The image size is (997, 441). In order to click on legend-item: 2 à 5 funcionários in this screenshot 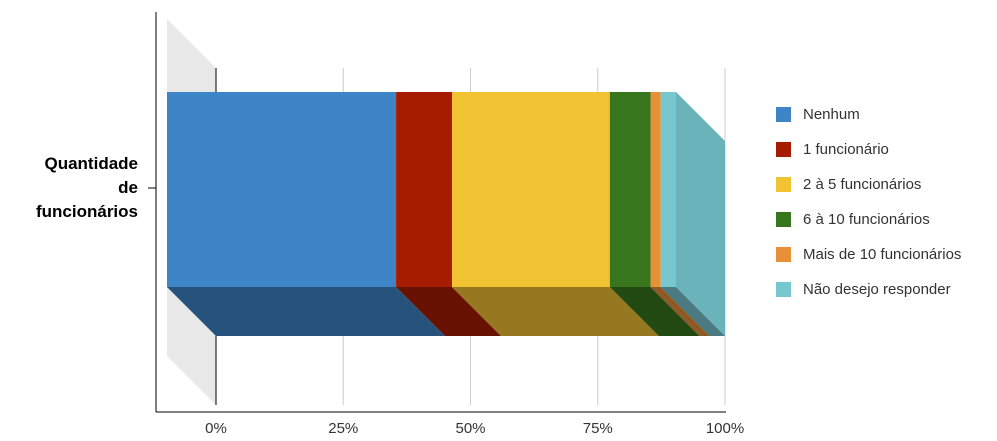, I will do `click(868, 184)`.